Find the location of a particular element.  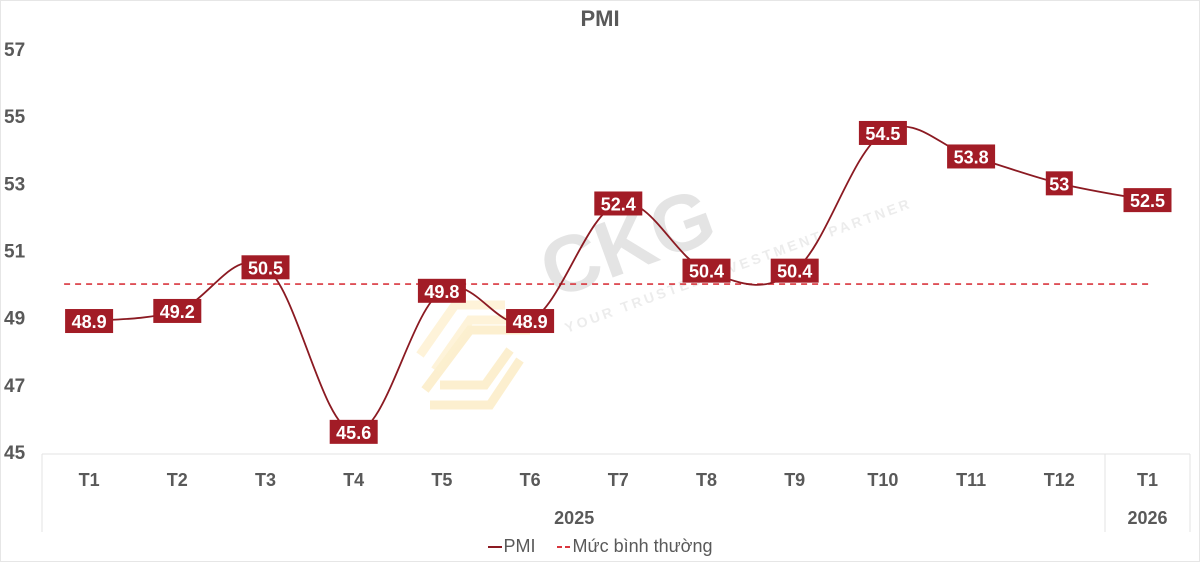

data-label: 52.5 is located at coordinates (1147, 200).